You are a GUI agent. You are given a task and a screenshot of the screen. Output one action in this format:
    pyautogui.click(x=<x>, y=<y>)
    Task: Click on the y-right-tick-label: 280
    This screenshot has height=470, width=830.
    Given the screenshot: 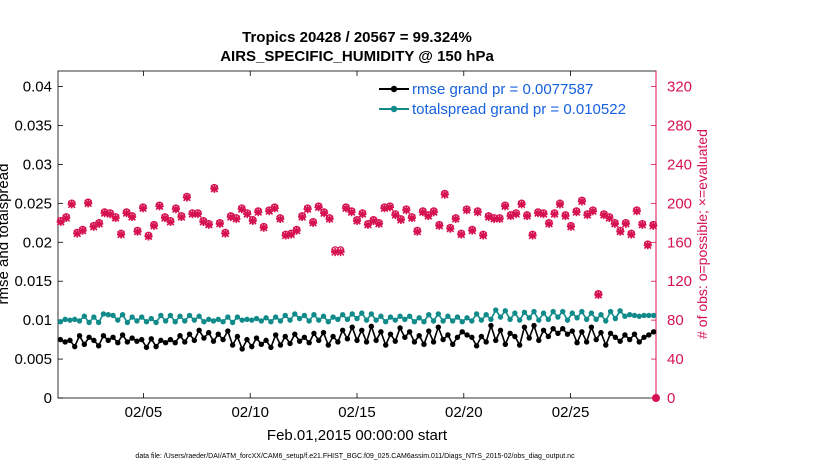 What is the action you would take?
    pyautogui.click(x=679, y=126)
    